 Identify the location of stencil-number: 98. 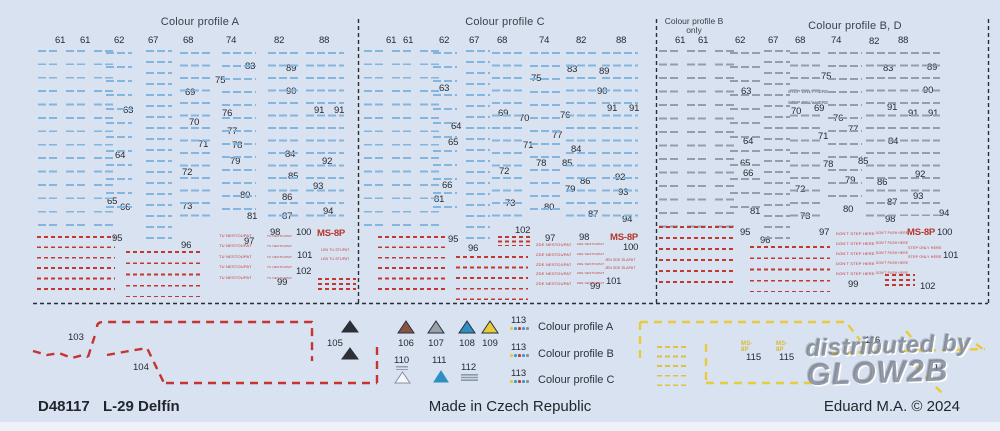
(275, 232).